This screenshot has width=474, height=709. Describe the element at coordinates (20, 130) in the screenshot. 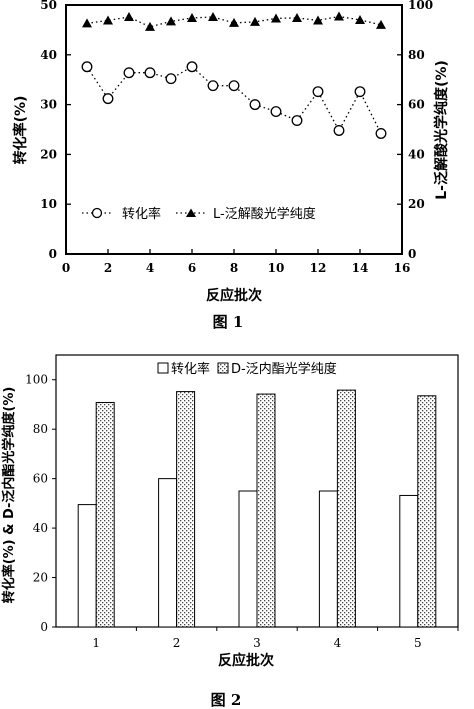

I see `chart1-y-axis-title: 转化率(%)` at that location.